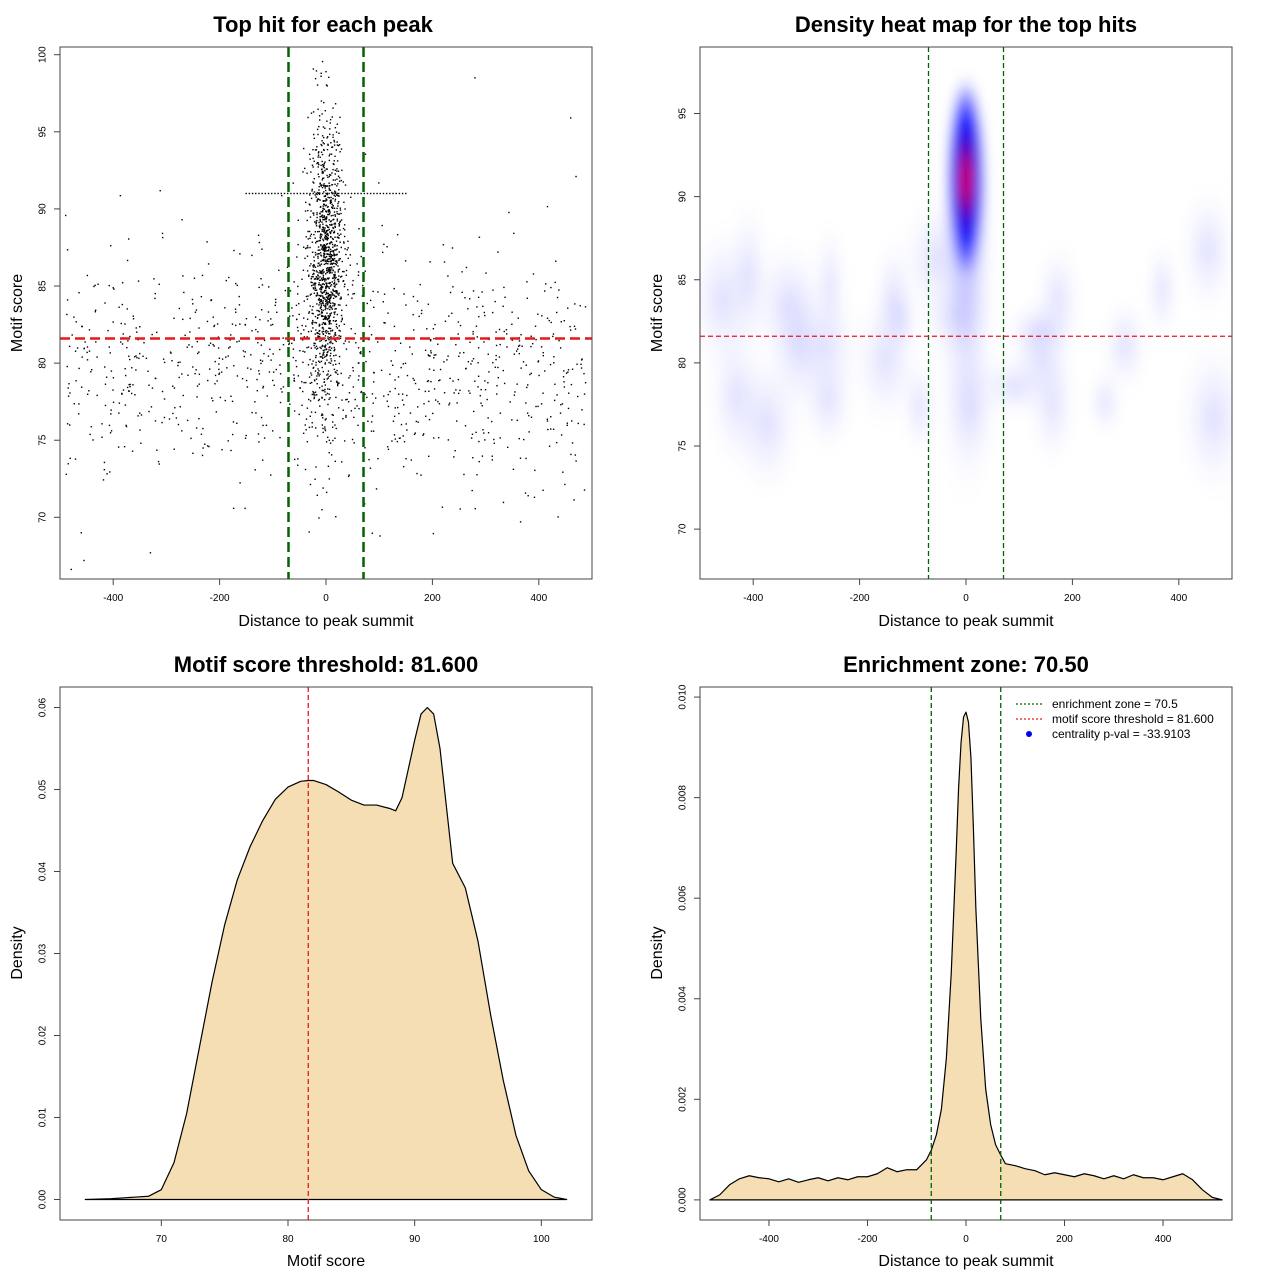 The image size is (1280, 1285). Describe the element at coordinates (43, 54) in the screenshot. I see `y-tick-label: 100` at that location.